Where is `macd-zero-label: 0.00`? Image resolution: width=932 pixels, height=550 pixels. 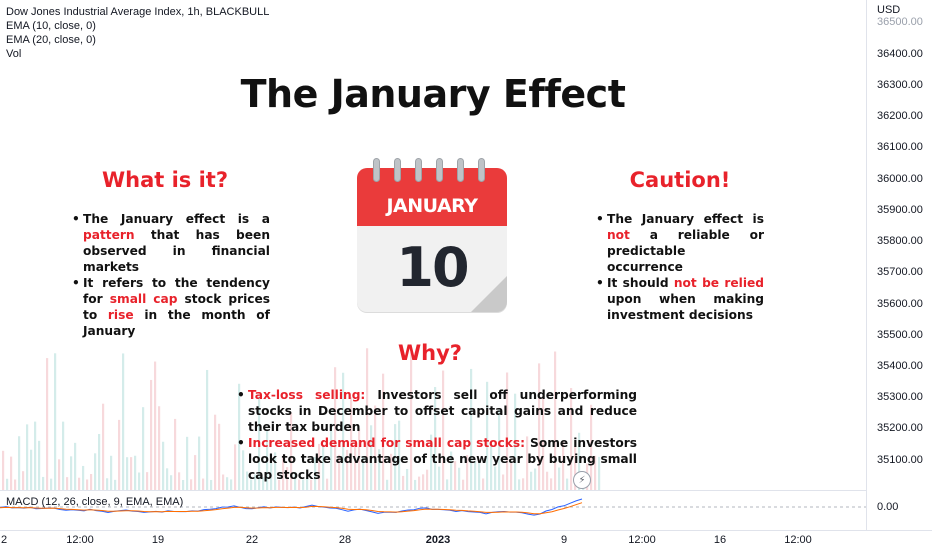
macd-zero-label: 0.00 is located at coordinates (888, 507).